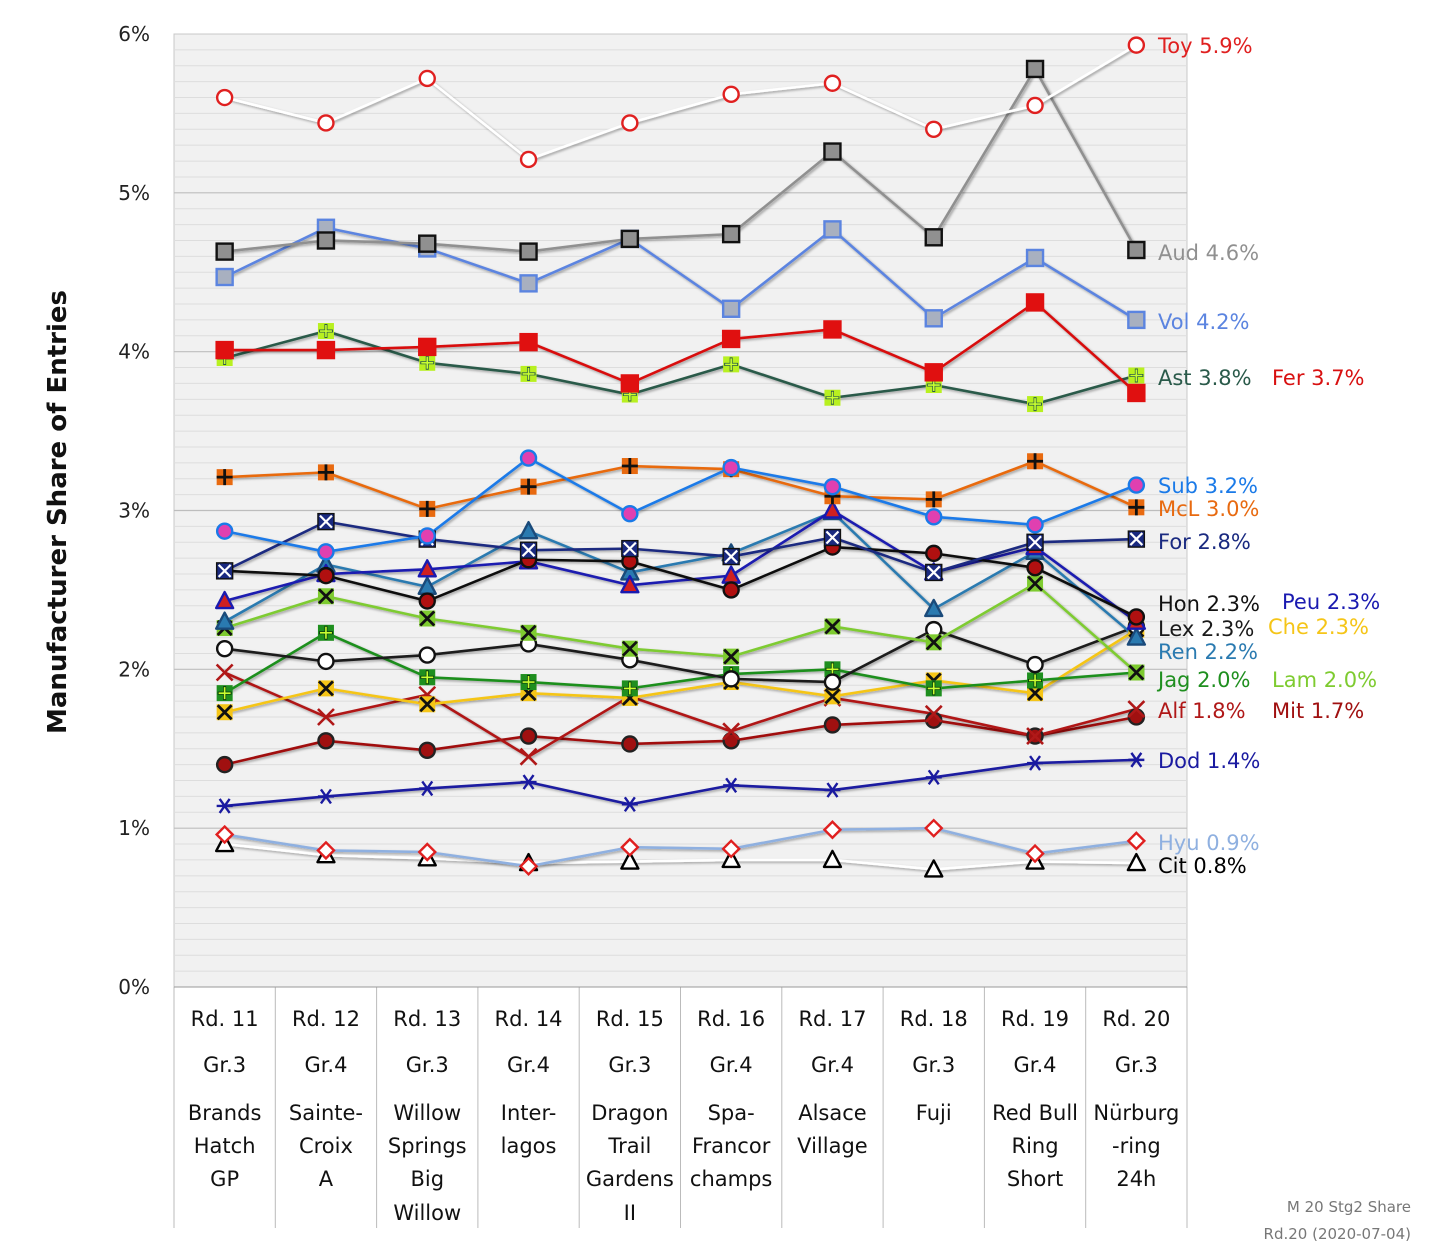  I want to click on series-line-toy, so click(681, 102).